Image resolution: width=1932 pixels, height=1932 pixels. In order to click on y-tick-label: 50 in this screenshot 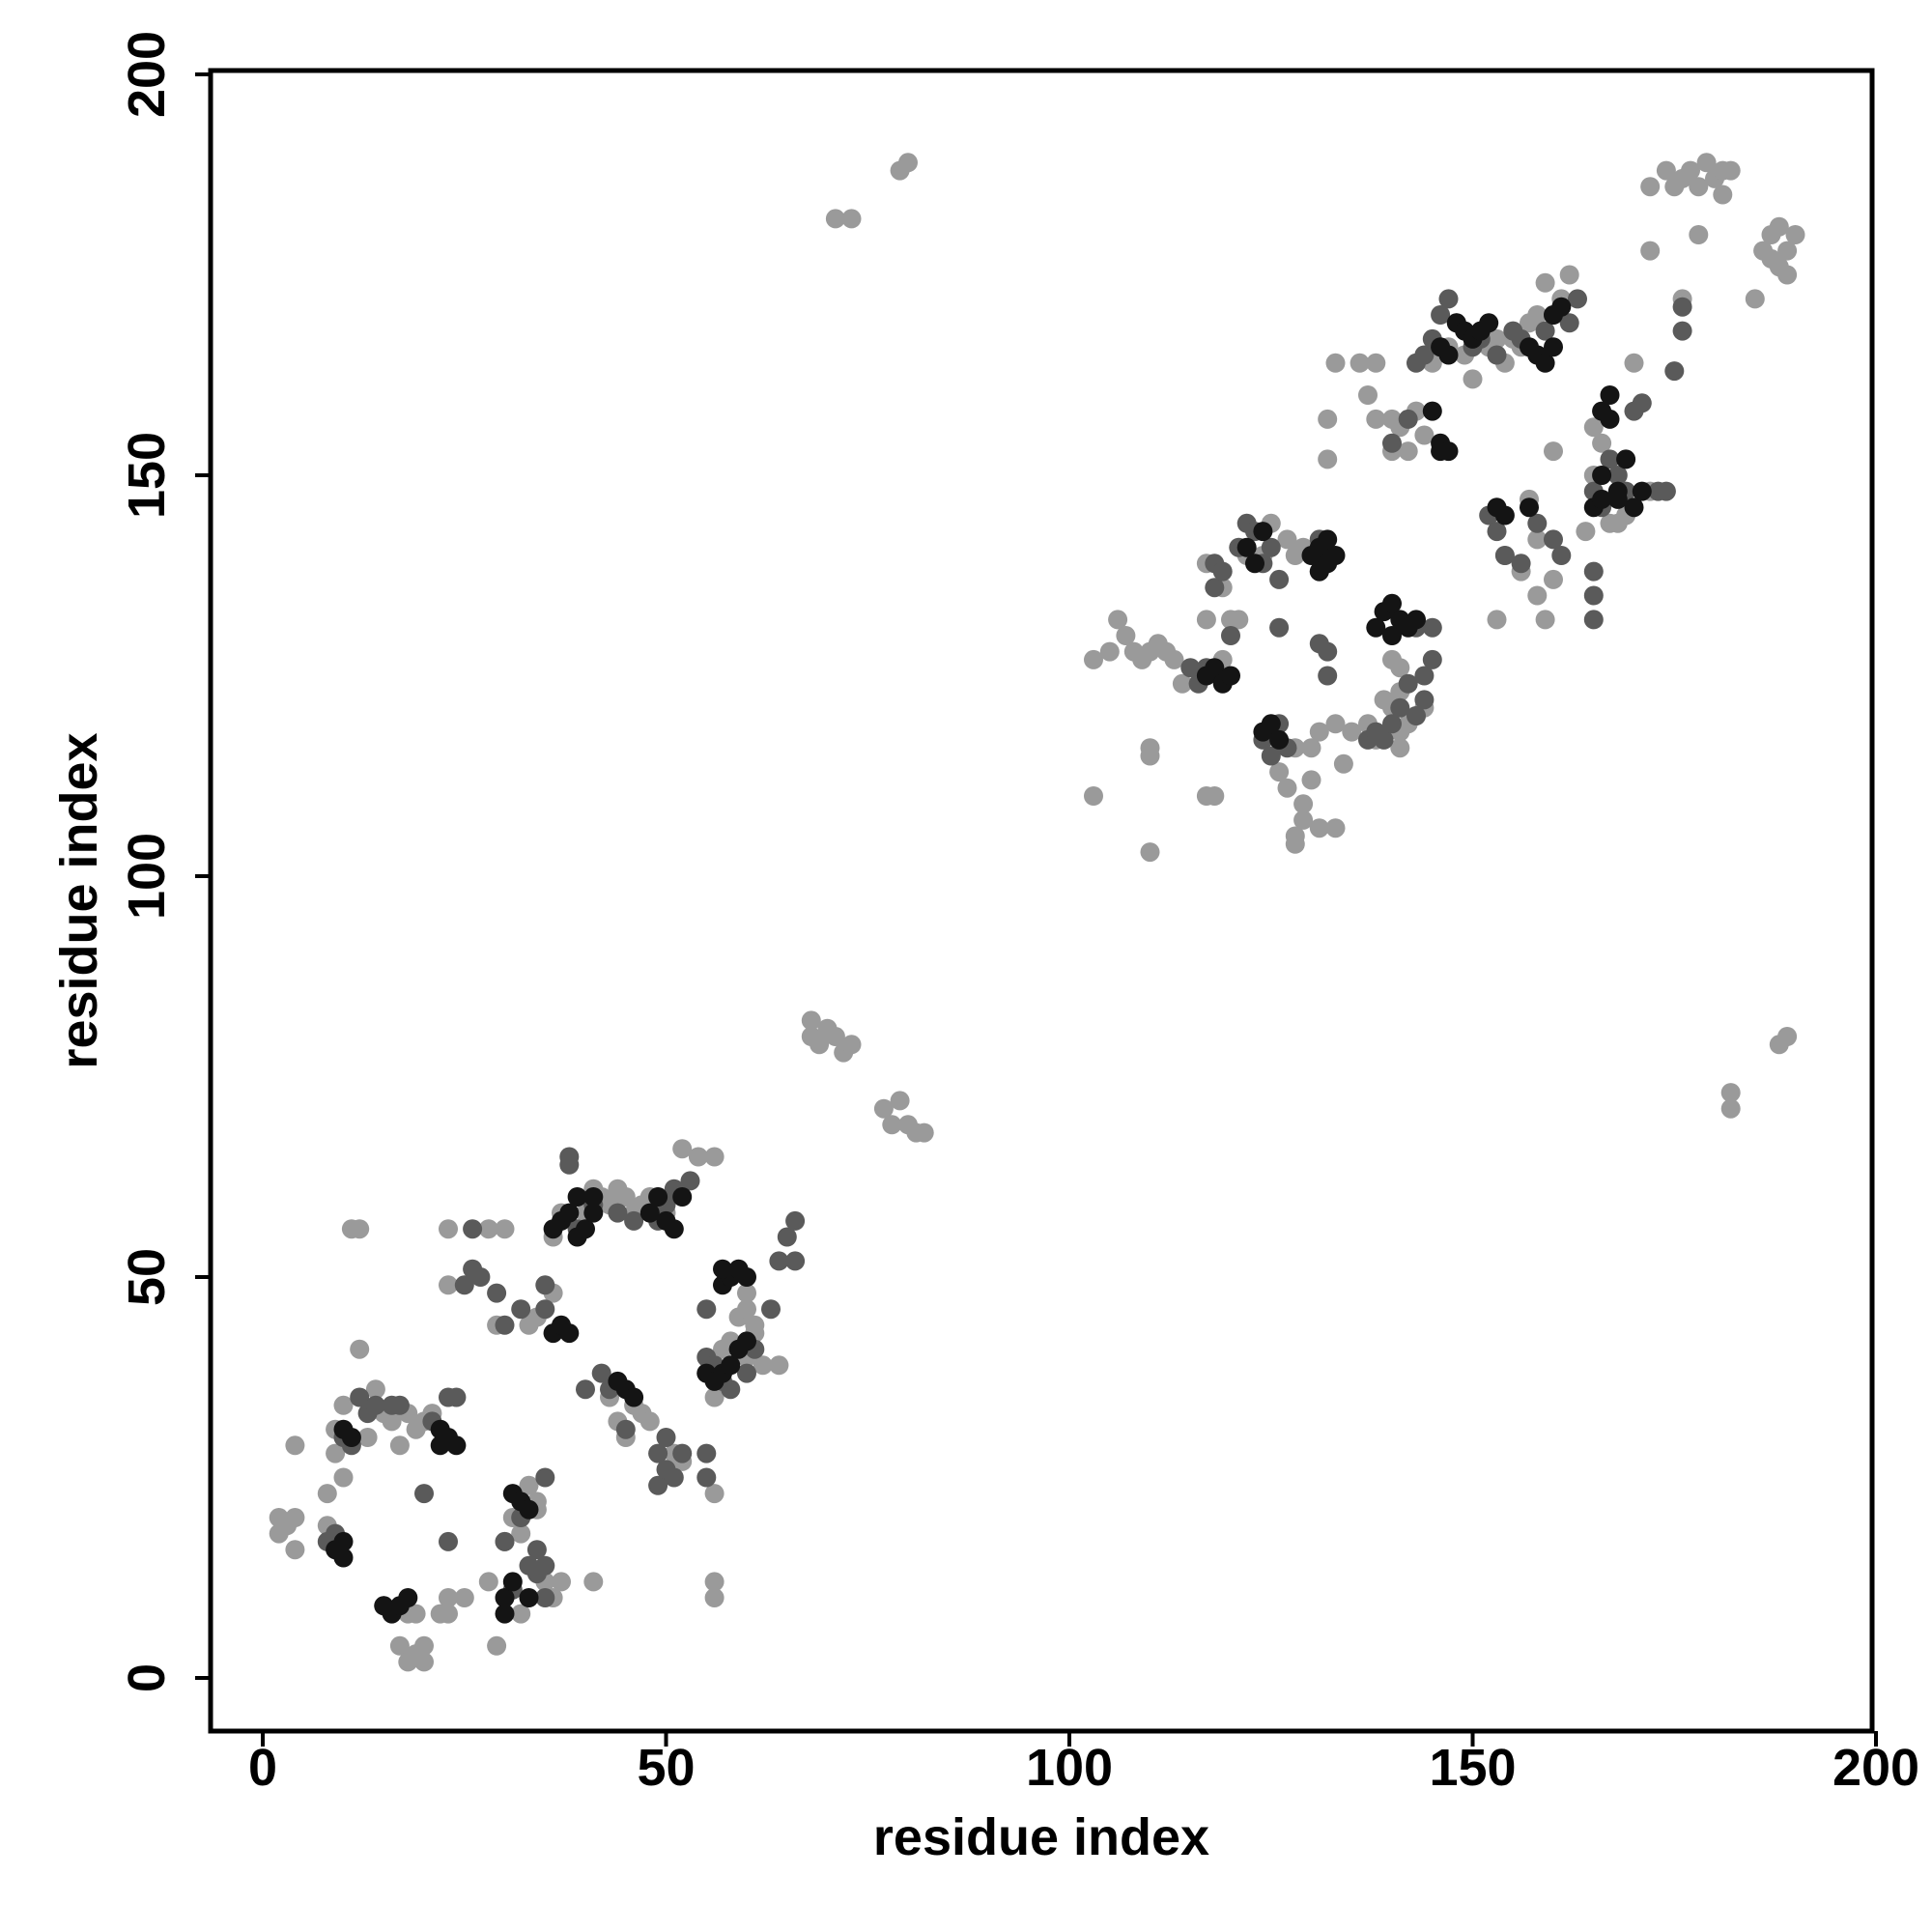, I will do `click(147, 1277)`.